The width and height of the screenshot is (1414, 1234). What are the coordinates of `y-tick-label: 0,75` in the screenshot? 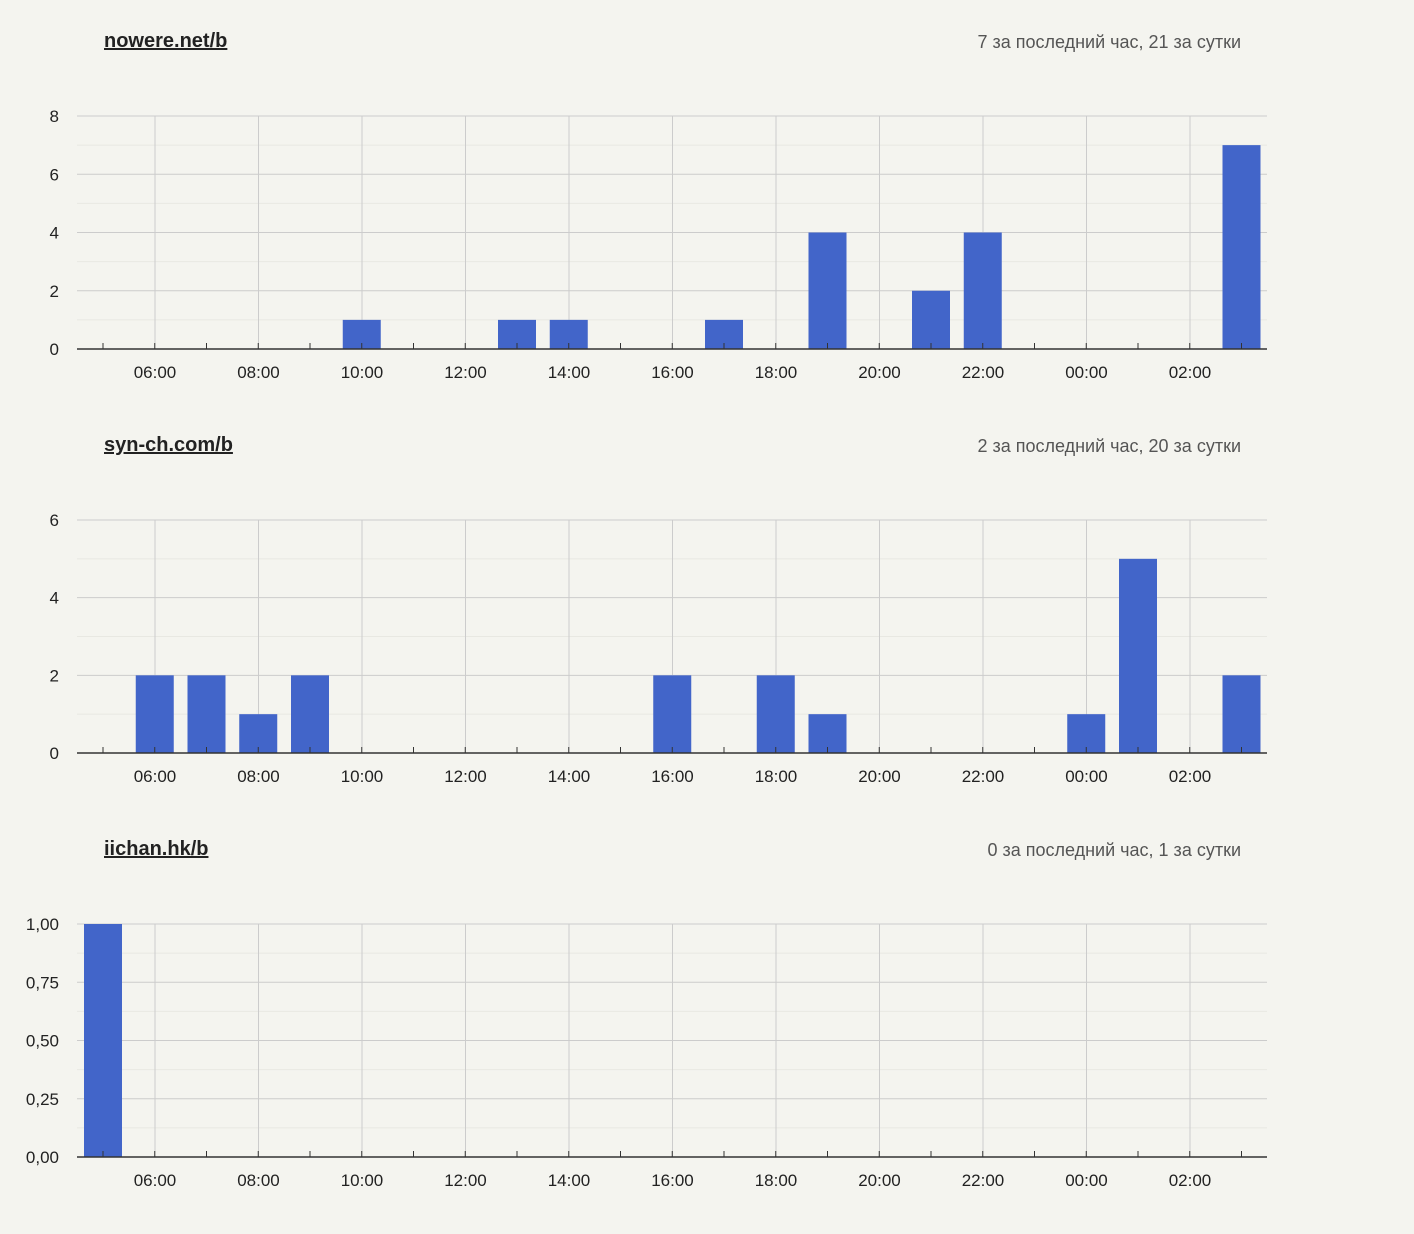 It's located at (42, 982).